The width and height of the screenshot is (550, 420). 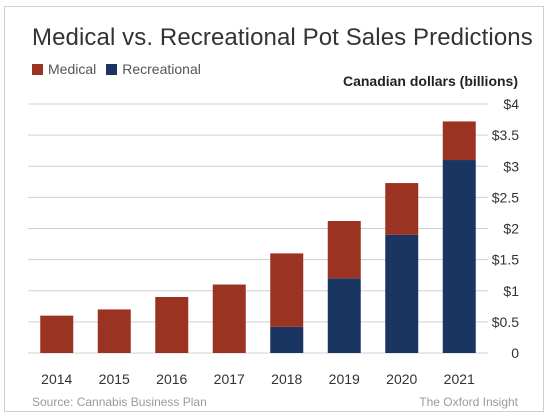 What do you see at coordinates (344, 315) in the screenshot?
I see `bar-recreational-2019` at bounding box center [344, 315].